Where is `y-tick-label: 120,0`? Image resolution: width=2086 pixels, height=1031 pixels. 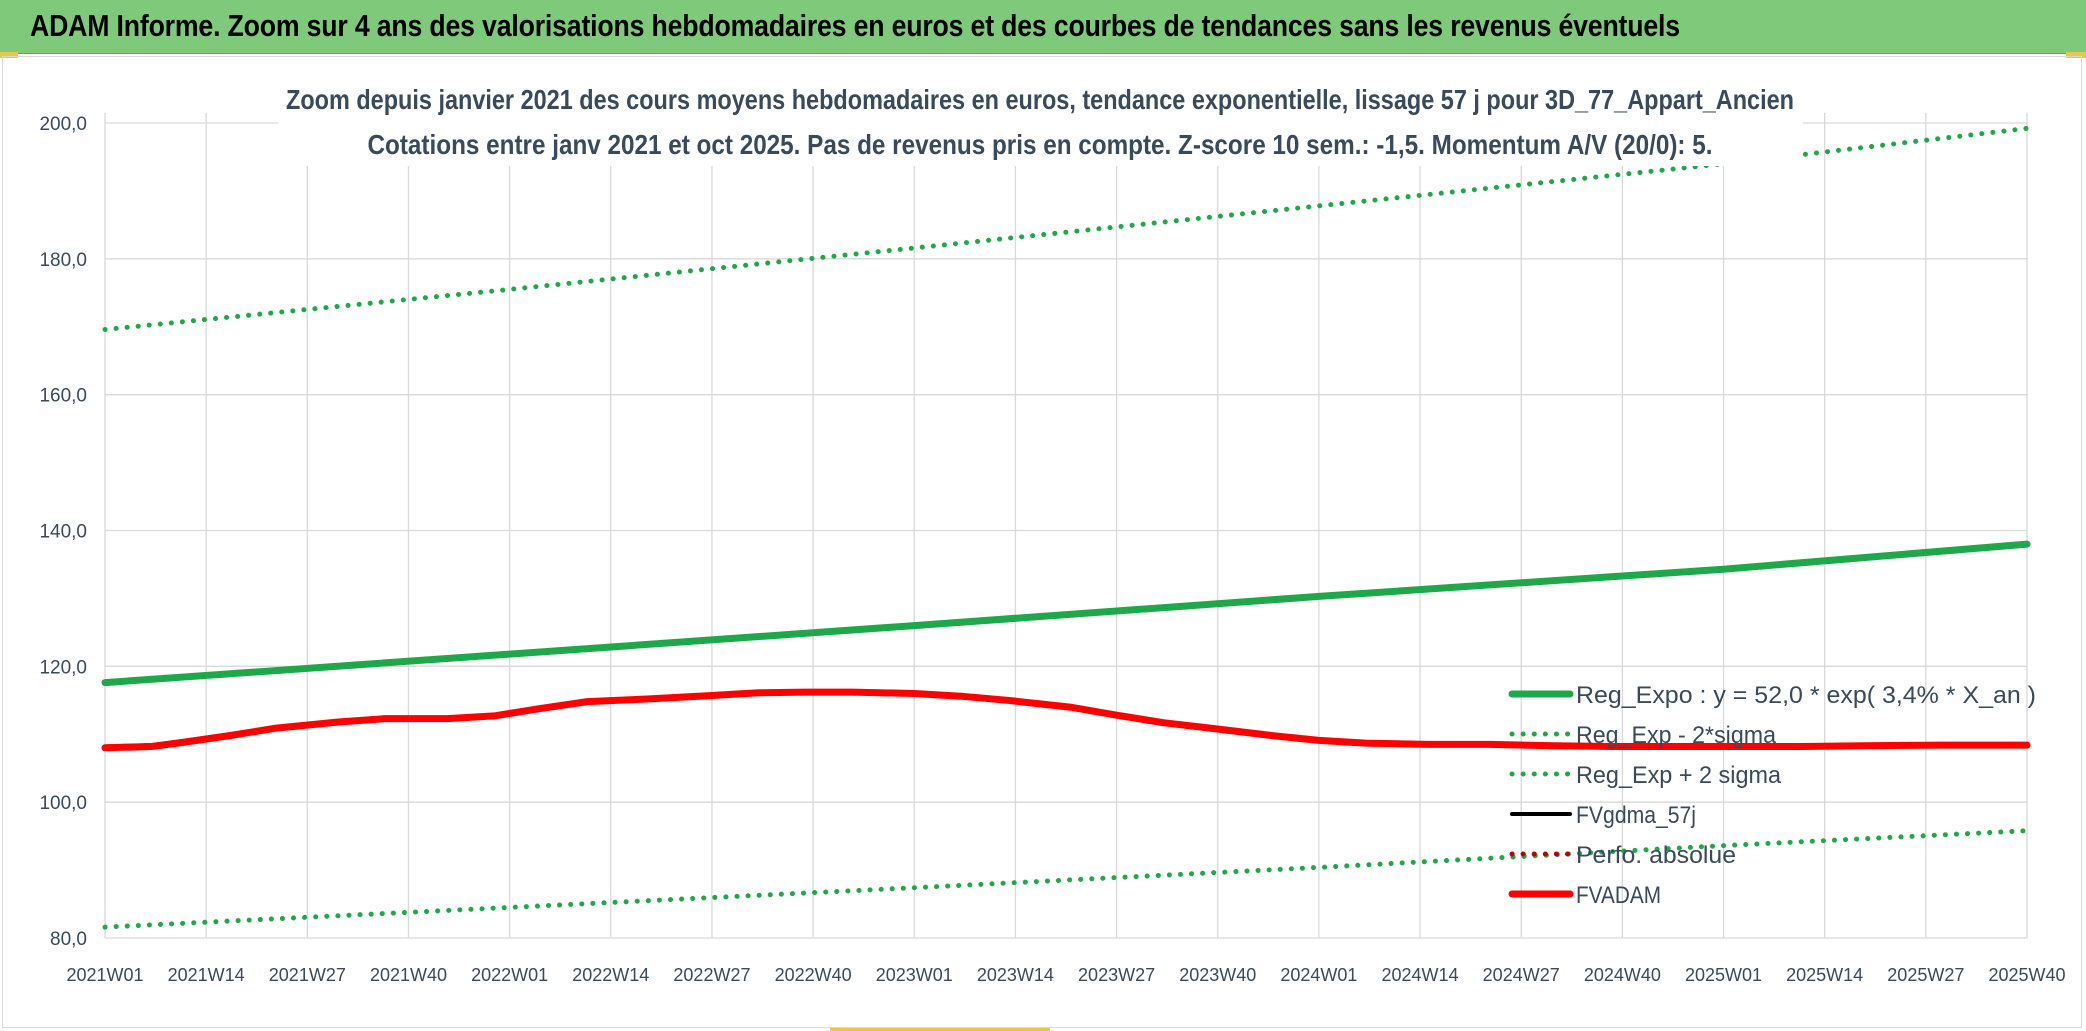
y-tick-label: 120,0 is located at coordinates (63, 667).